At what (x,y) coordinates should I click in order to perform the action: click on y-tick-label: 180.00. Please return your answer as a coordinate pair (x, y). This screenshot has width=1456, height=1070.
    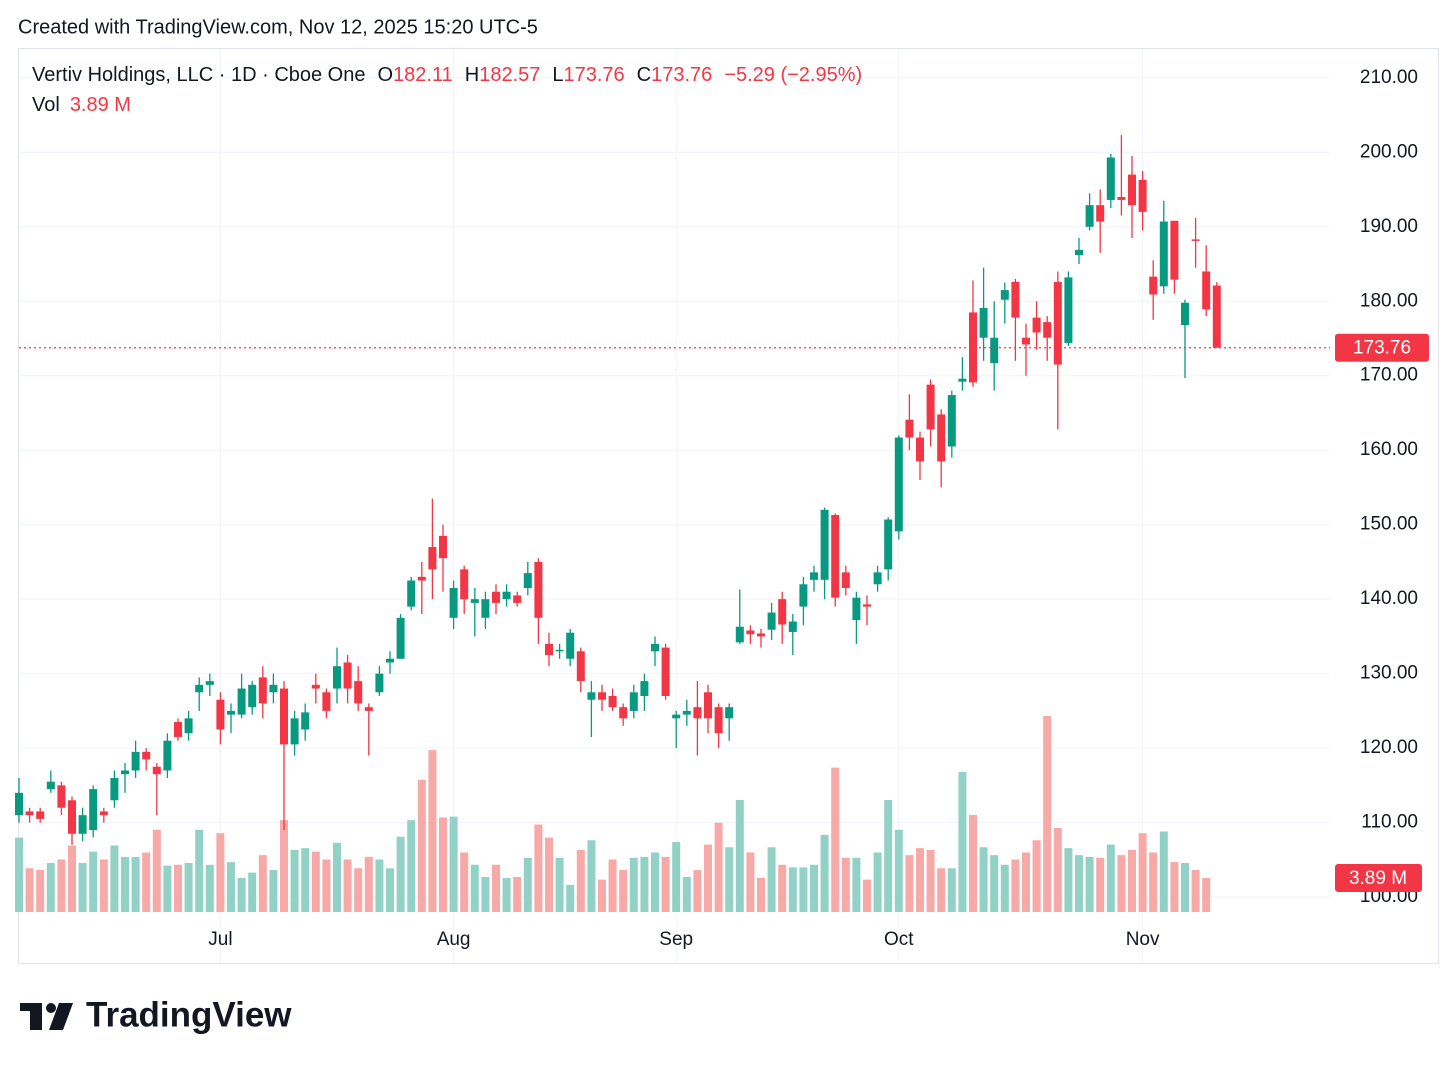
    Looking at the image, I should click on (1389, 300).